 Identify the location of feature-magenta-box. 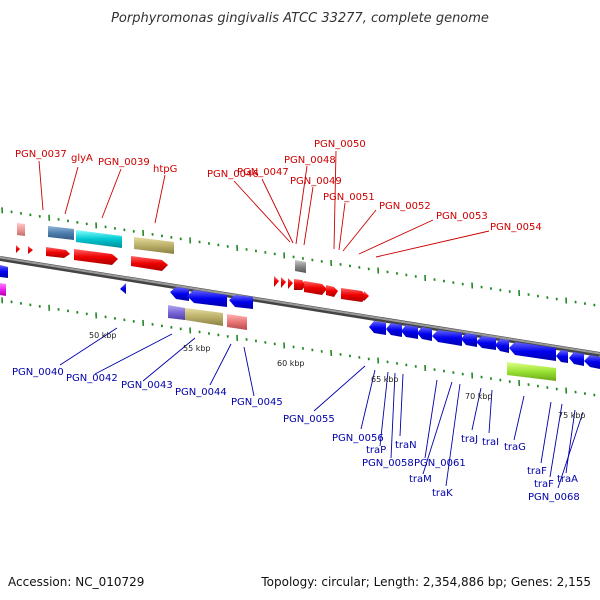
(3, 289).